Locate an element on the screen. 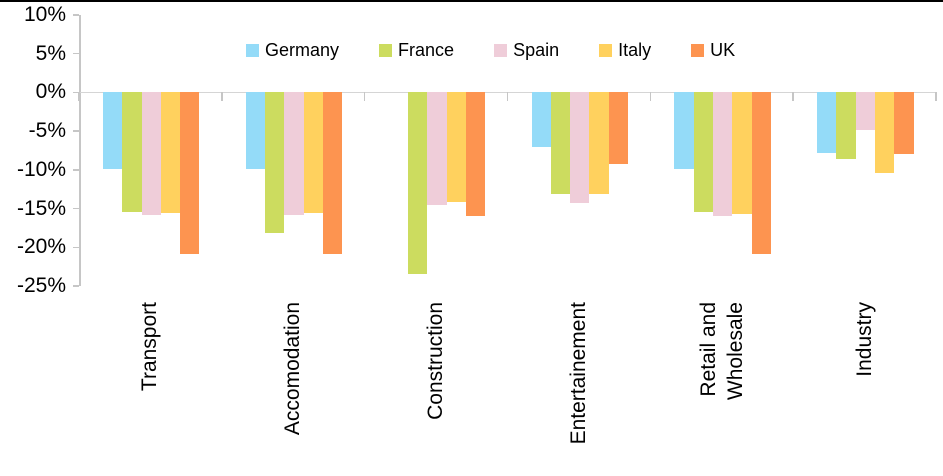 The width and height of the screenshot is (943, 476). legend-item-germany: Germany is located at coordinates (292, 50).